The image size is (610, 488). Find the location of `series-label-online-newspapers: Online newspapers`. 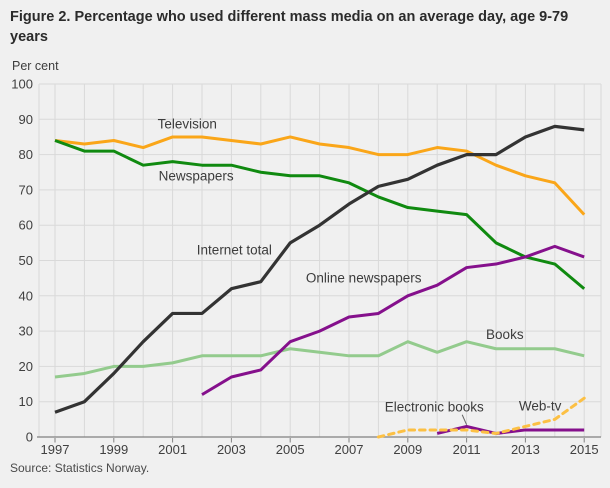

series-label-online-newspapers: Online newspapers is located at coordinates (364, 278).